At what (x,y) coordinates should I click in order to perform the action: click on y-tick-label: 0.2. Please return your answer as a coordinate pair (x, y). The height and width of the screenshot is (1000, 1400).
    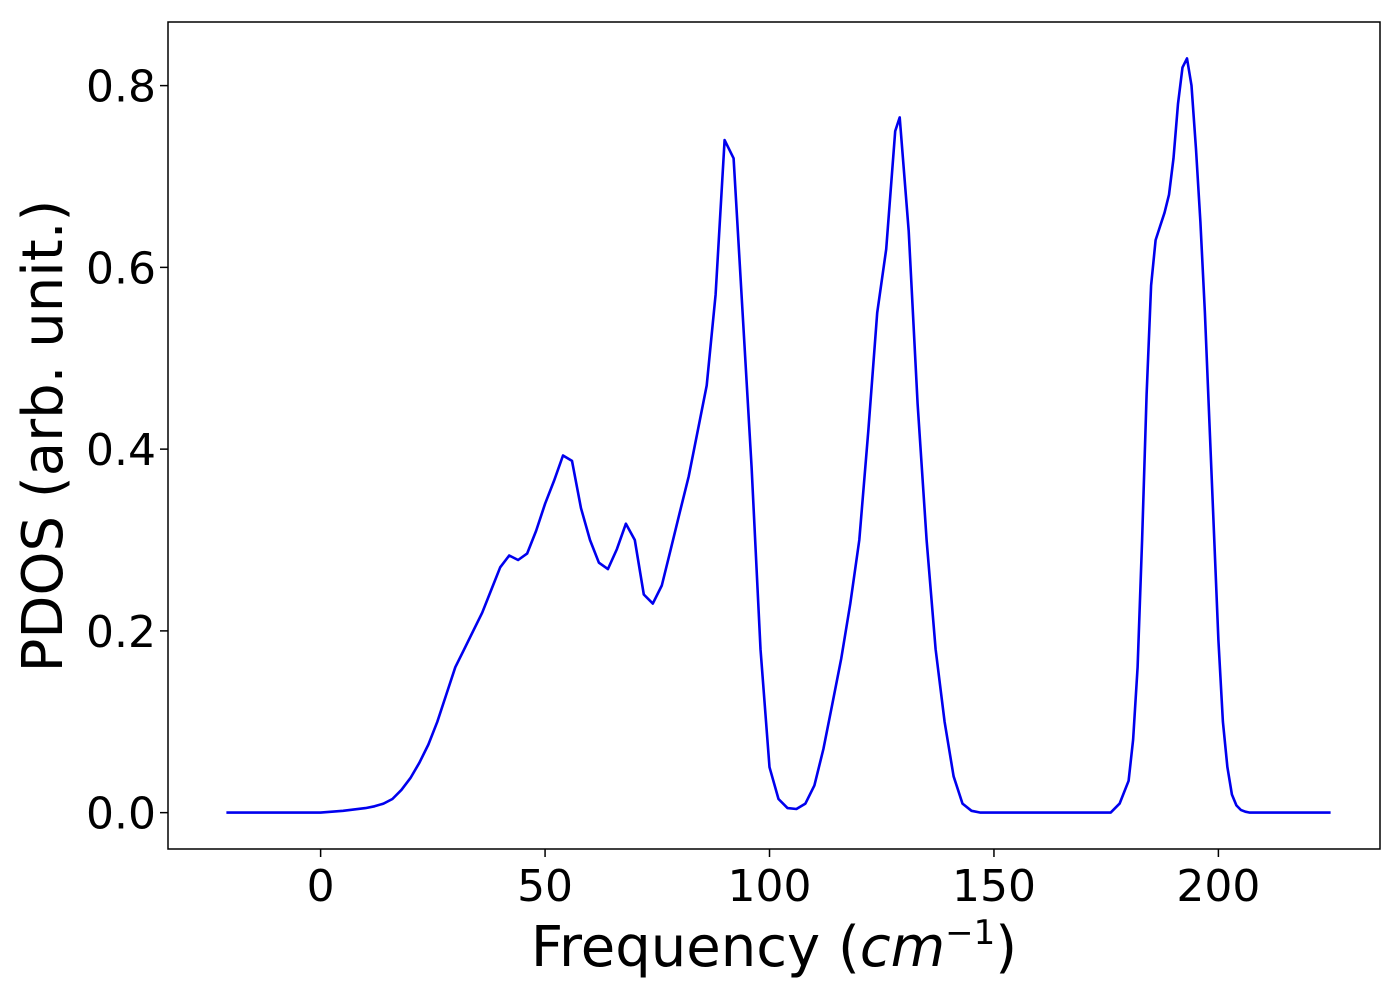
    Looking at the image, I should click on (121, 632).